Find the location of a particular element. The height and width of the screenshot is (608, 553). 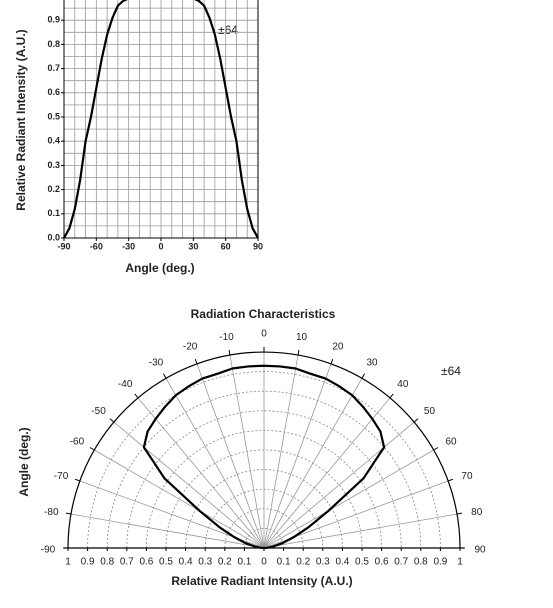

theta-tick-label: 20 is located at coordinates (338, 347).